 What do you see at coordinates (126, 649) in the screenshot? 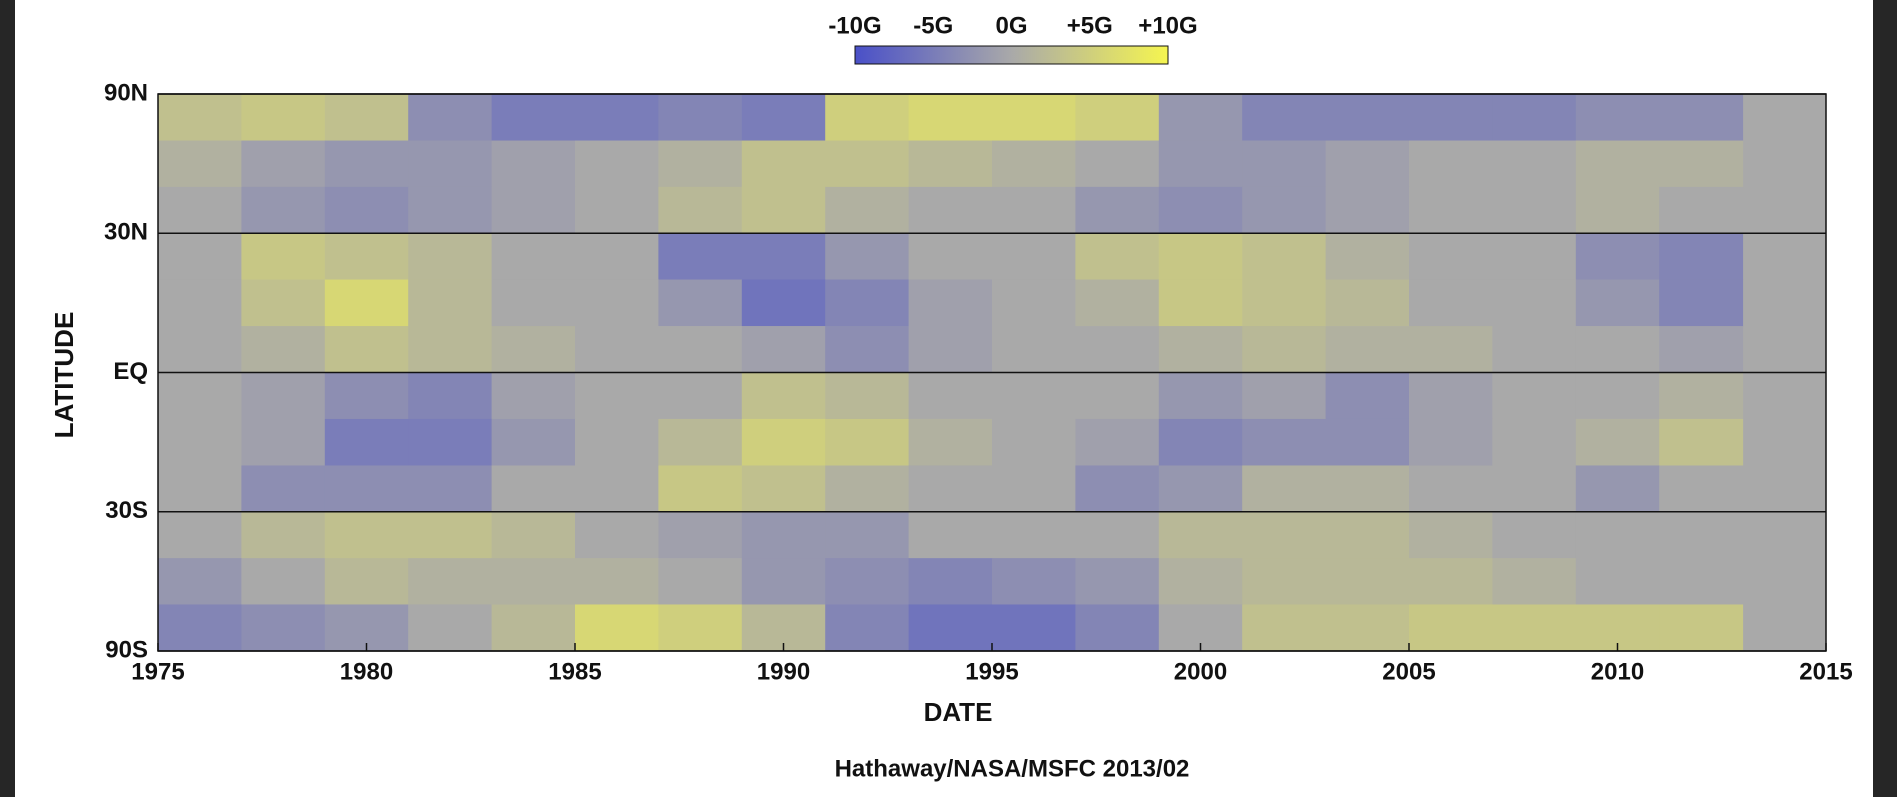
I see `y-tick-label: 90S` at bounding box center [126, 649].